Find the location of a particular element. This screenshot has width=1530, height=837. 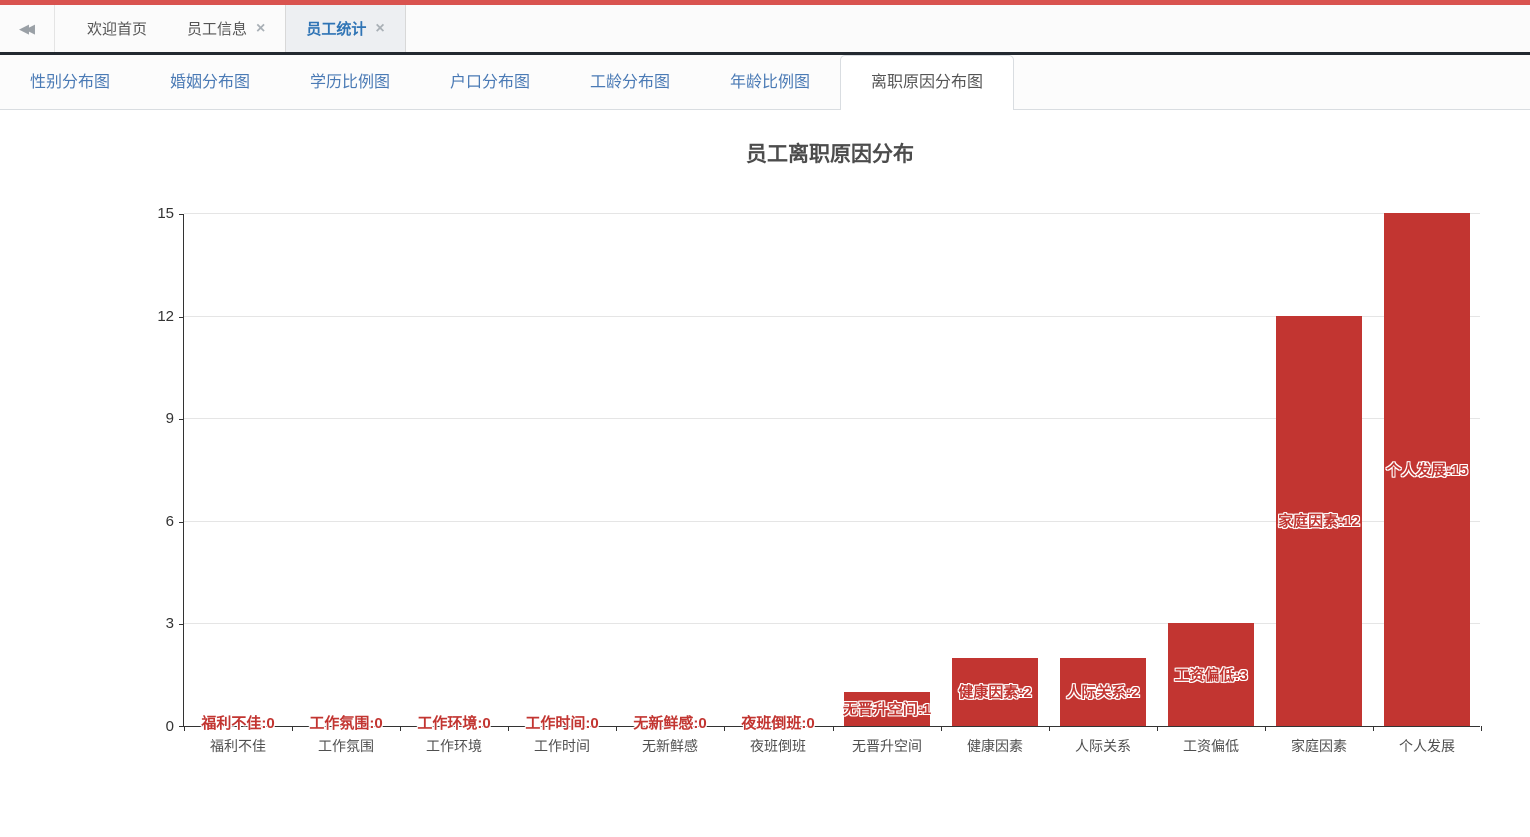

bar-value-label: 人际关系:2 is located at coordinates (1103, 692).